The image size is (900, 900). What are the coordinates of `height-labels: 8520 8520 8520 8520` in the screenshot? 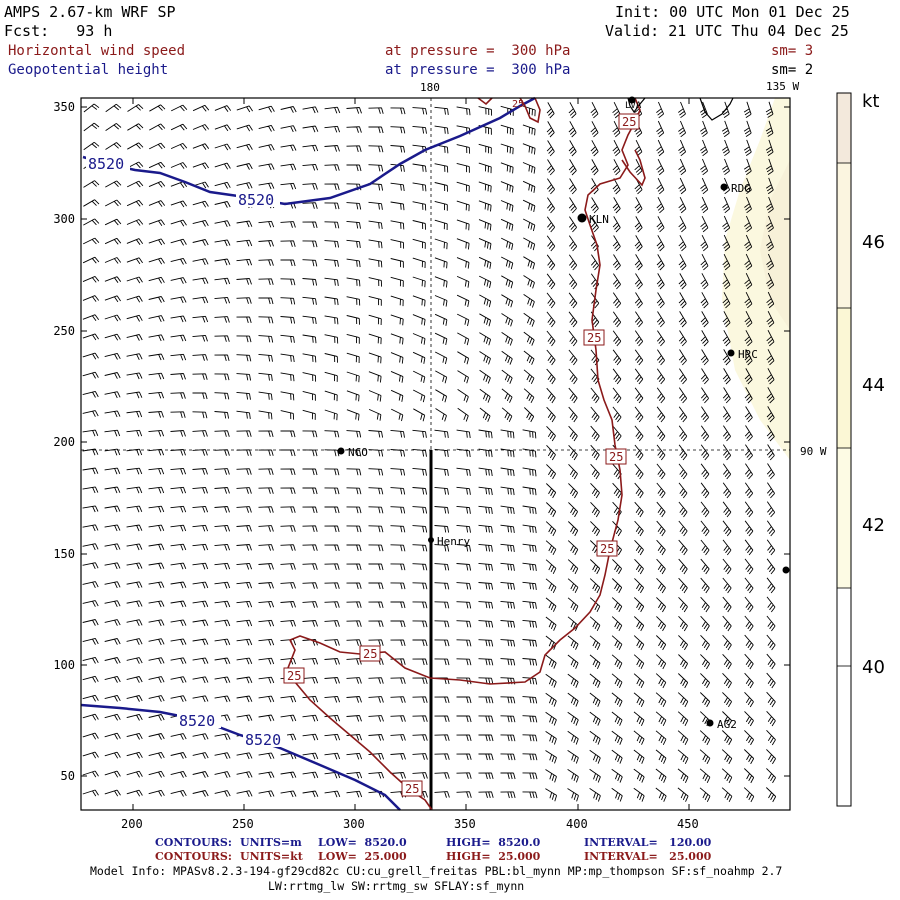 It's located at (186, 452).